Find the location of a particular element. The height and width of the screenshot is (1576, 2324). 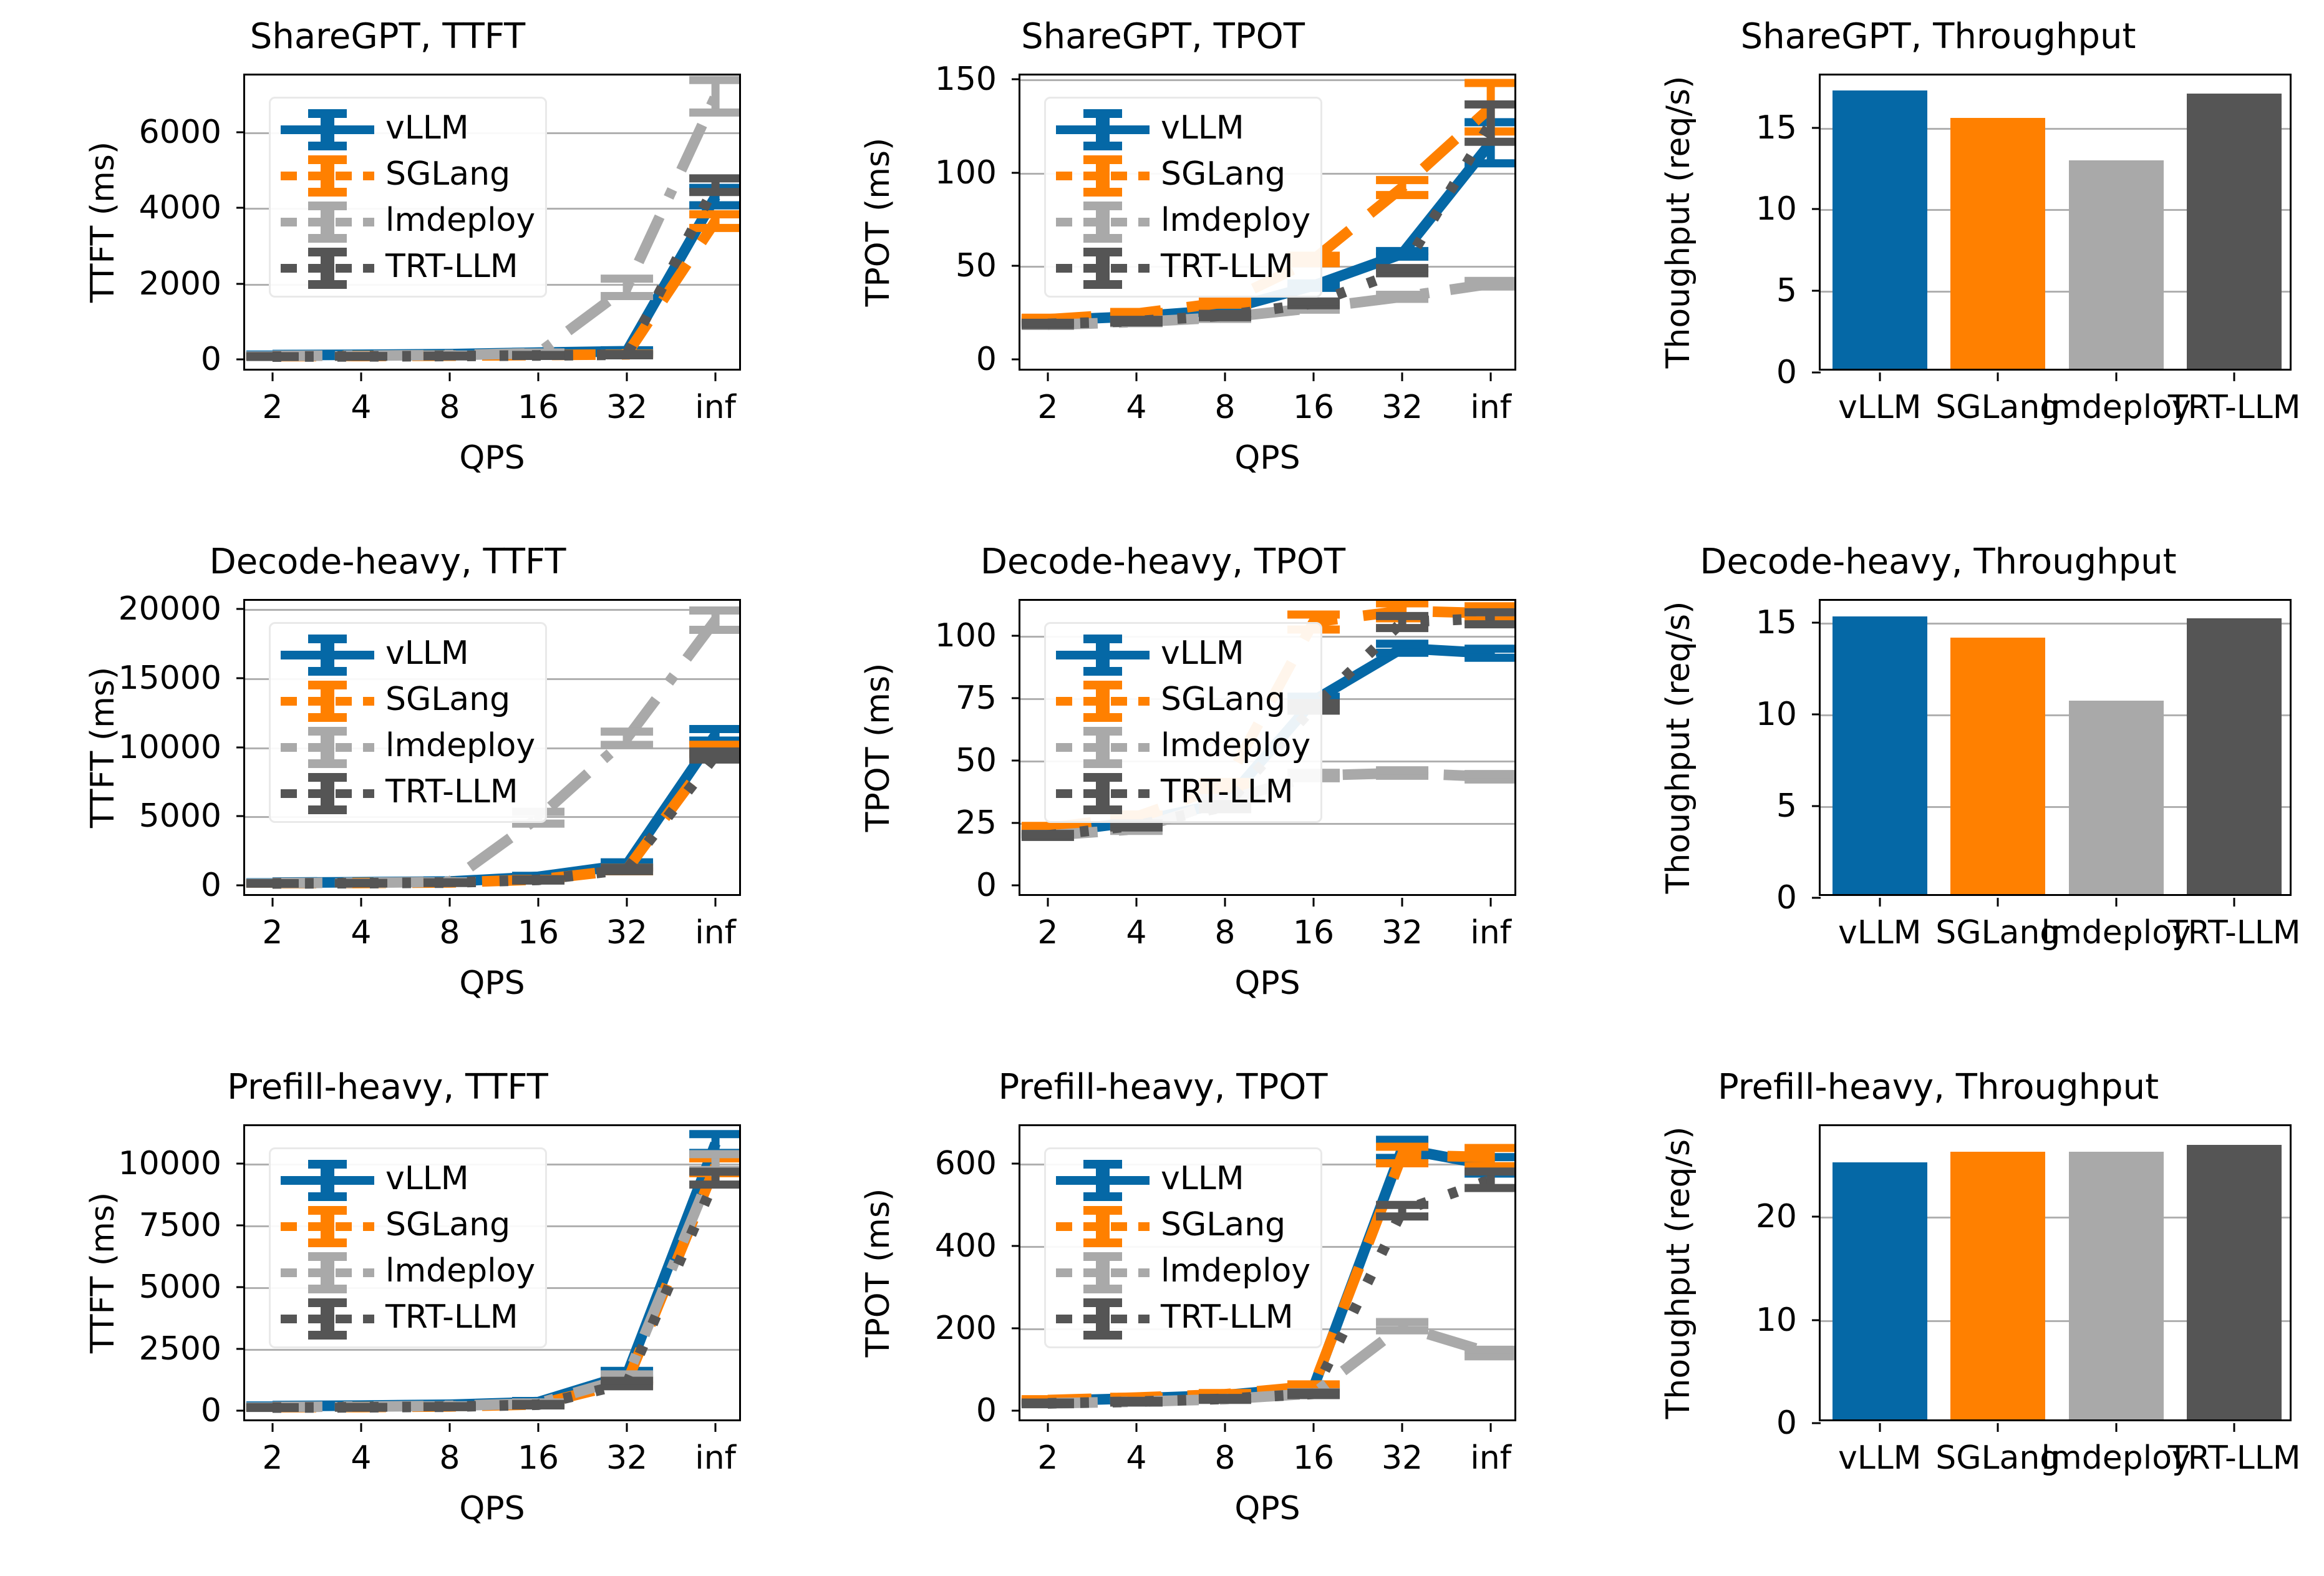

bar-category-label: lmdeploy is located at coordinates (2116, 407).